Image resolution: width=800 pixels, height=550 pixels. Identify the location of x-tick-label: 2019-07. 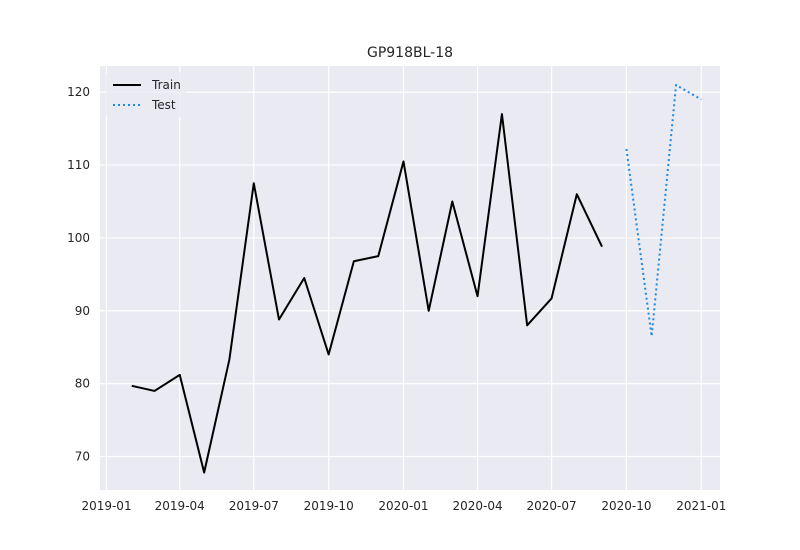
(254, 506).